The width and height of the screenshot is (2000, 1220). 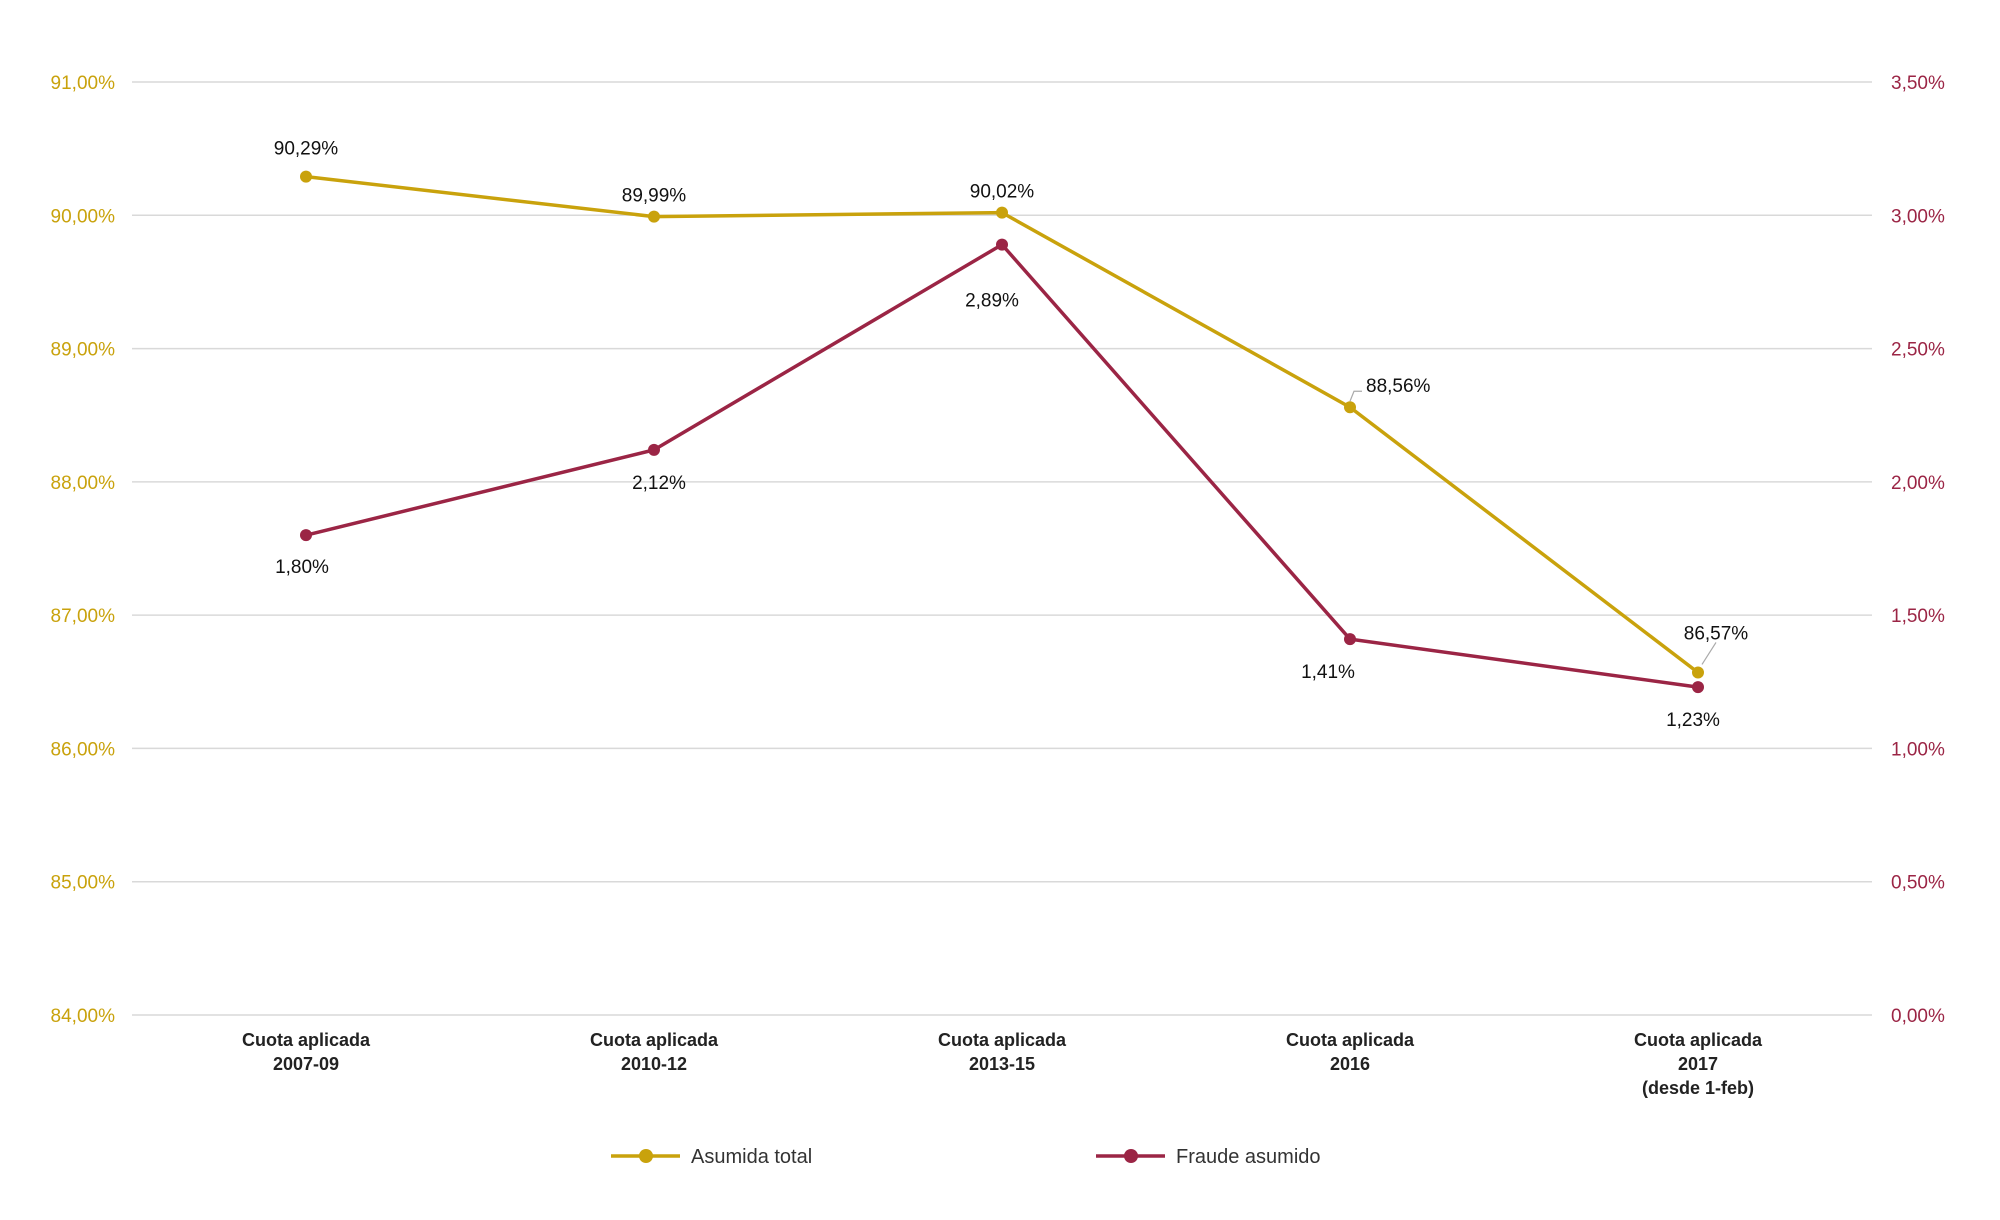 What do you see at coordinates (1350, 1064) in the screenshot?
I see `x-axis-category-label: 2016` at bounding box center [1350, 1064].